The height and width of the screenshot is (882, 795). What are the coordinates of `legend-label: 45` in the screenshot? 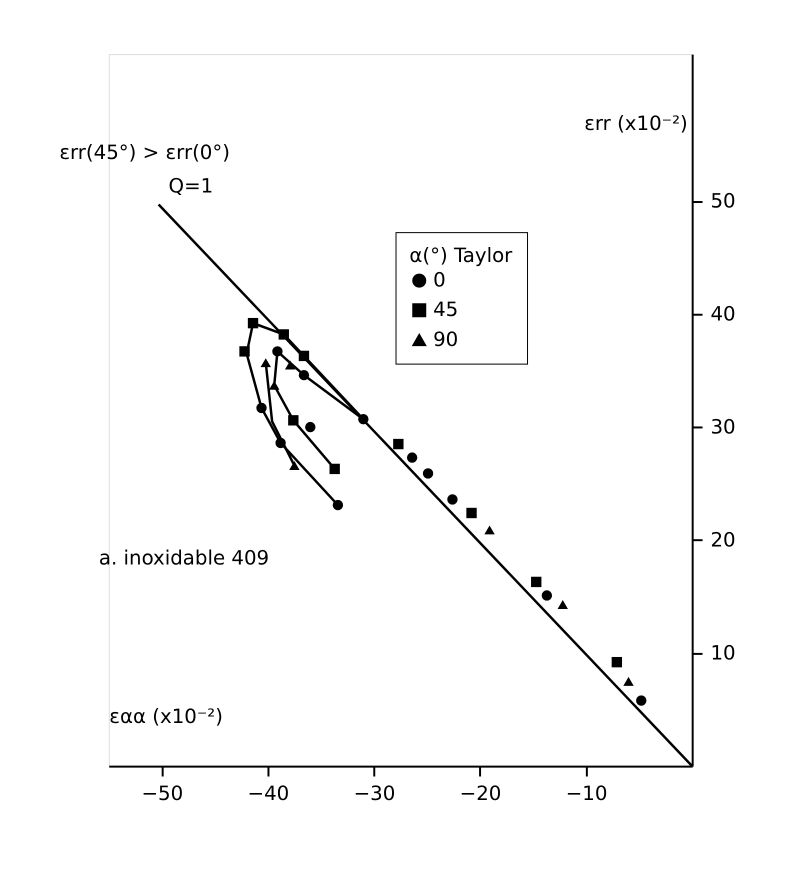 It's located at (445, 310).